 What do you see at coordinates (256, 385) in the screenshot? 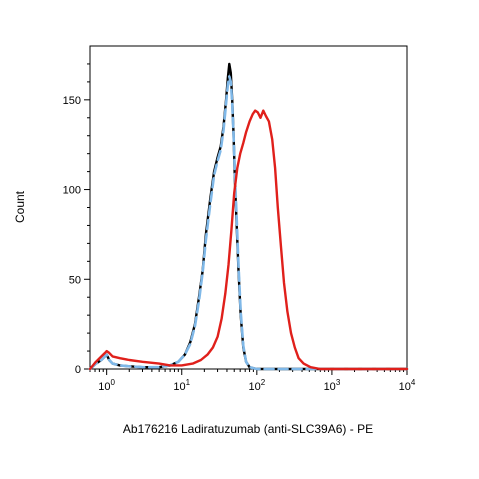
I see `x-tick-label: 10²` at bounding box center [256, 385].